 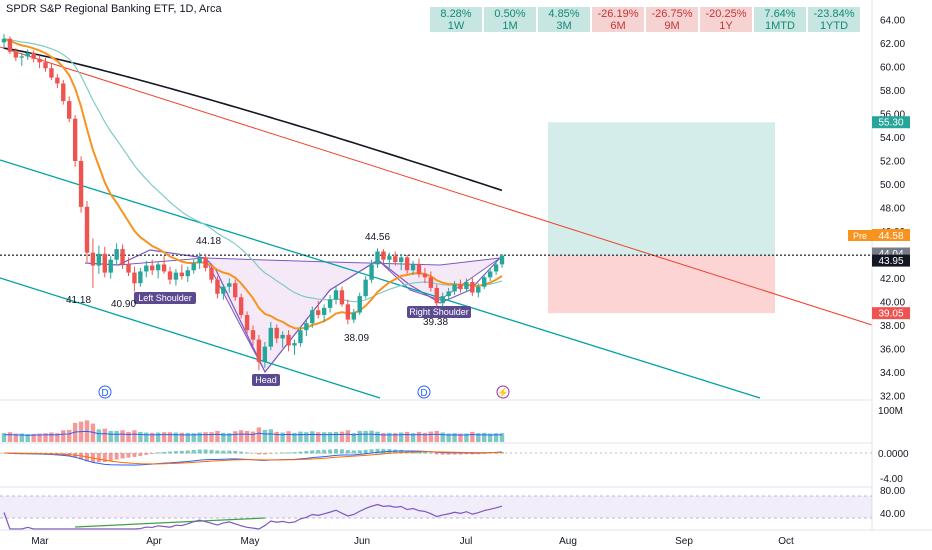 What do you see at coordinates (726, 19) in the screenshot?
I see `perf-cell-1y: -20.25% 1Y` at bounding box center [726, 19].